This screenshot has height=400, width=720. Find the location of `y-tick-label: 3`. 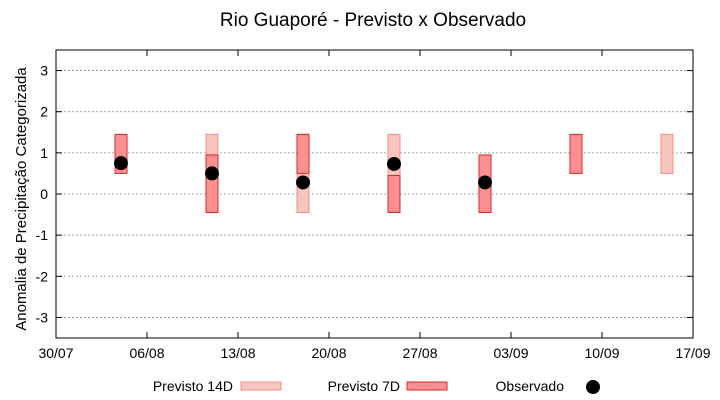

y-tick-label: 3 is located at coordinates (44, 71).